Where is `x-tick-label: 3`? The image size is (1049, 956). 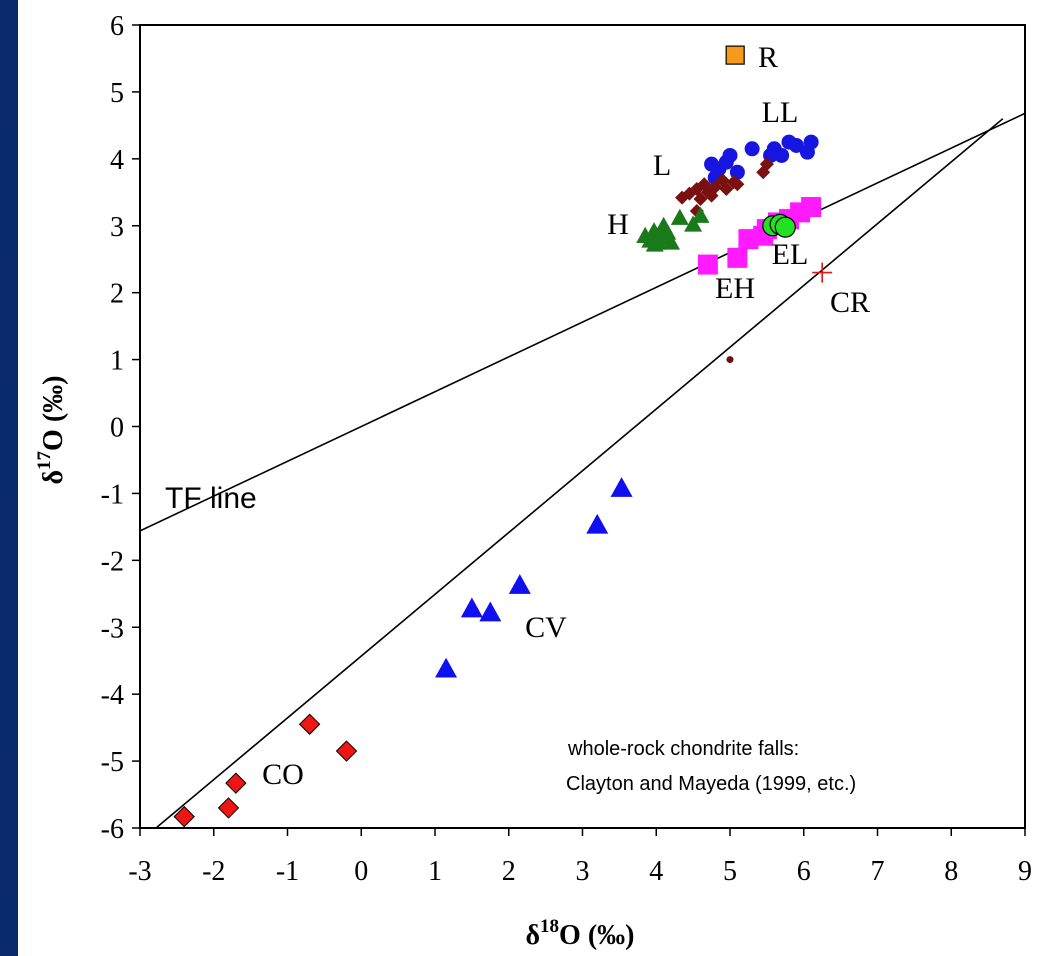 x-tick-label: 3 is located at coordinates (583, 871).